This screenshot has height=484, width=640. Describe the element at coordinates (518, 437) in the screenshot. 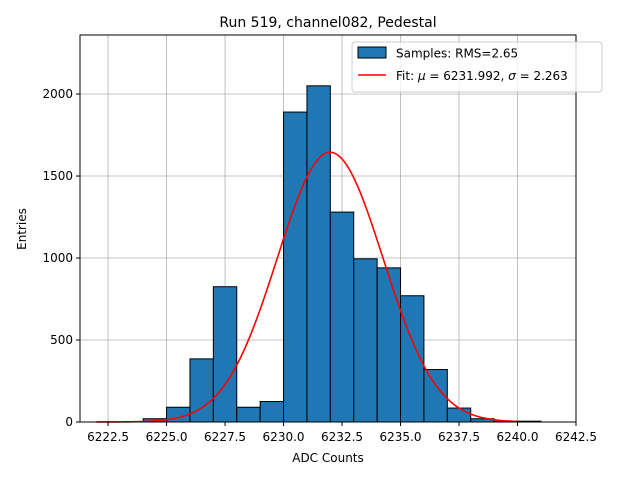

I see `x-tick-label: 6240.0` at that location.